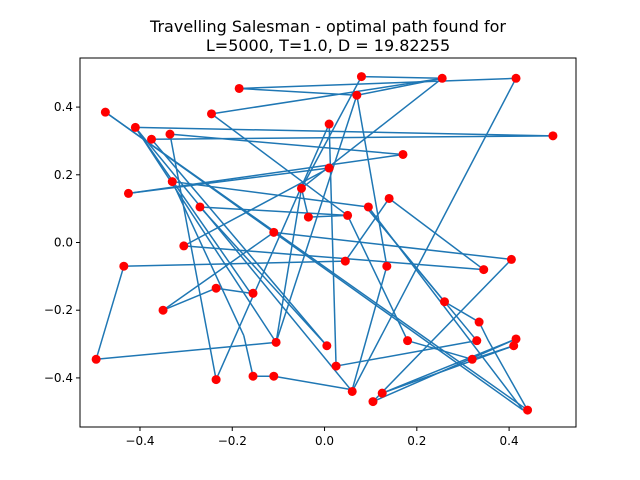 The image size is (640, 480). I want to click on x-tick-label: 0.0, so click(324, 441).